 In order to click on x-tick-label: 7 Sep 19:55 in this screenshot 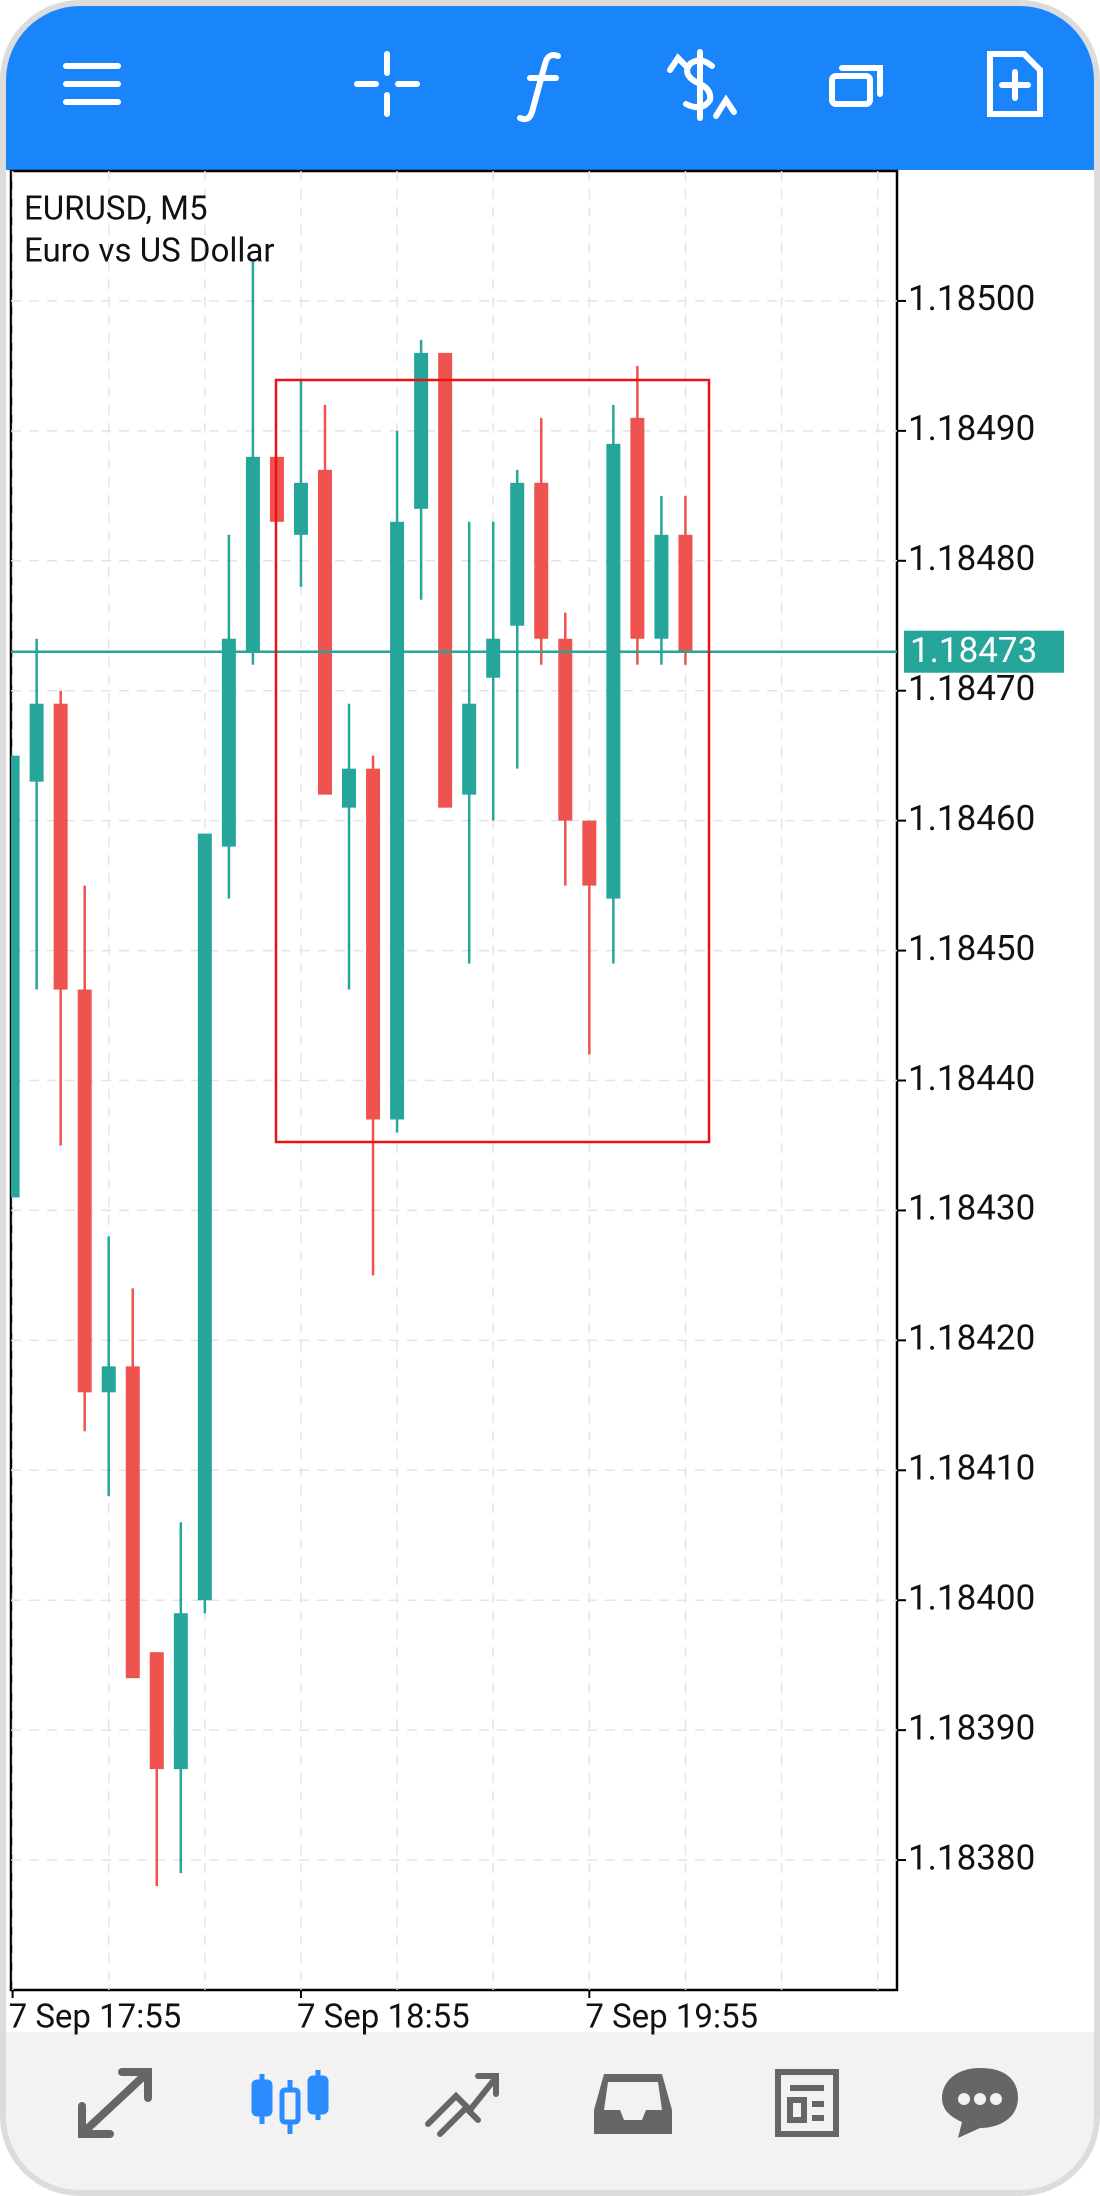, I will do `click(671, 2017)`.